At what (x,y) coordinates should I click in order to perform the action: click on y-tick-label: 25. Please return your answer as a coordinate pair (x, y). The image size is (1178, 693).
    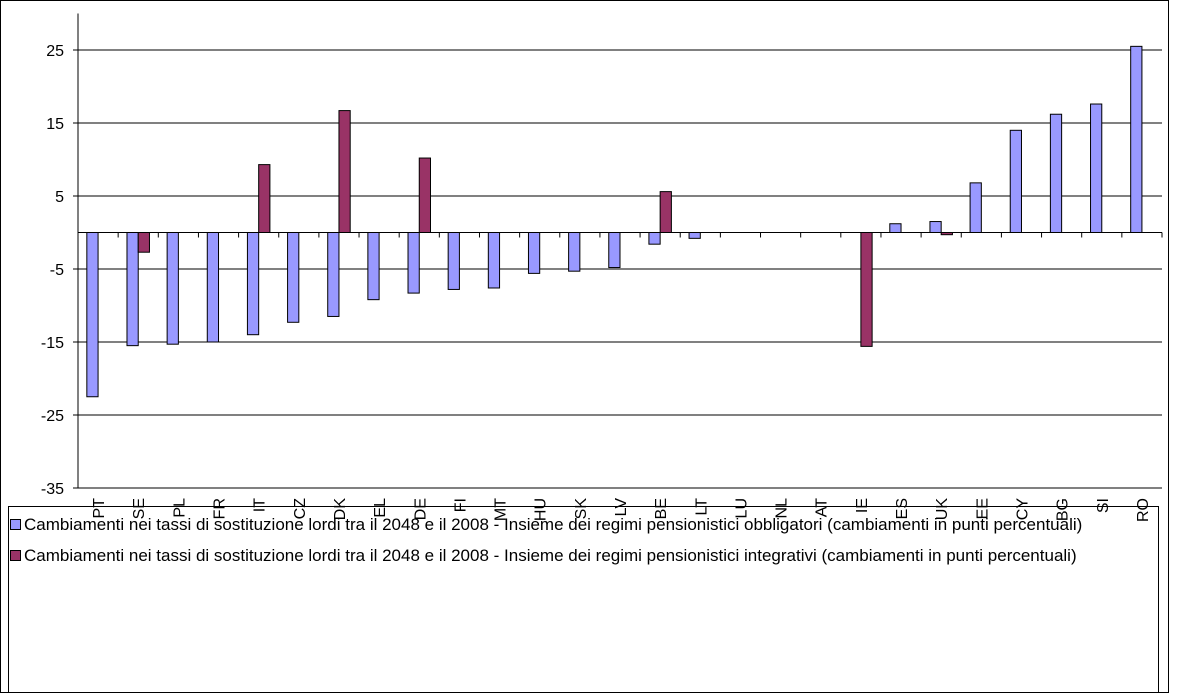
    Looking at the image, I should click on (55, 51).